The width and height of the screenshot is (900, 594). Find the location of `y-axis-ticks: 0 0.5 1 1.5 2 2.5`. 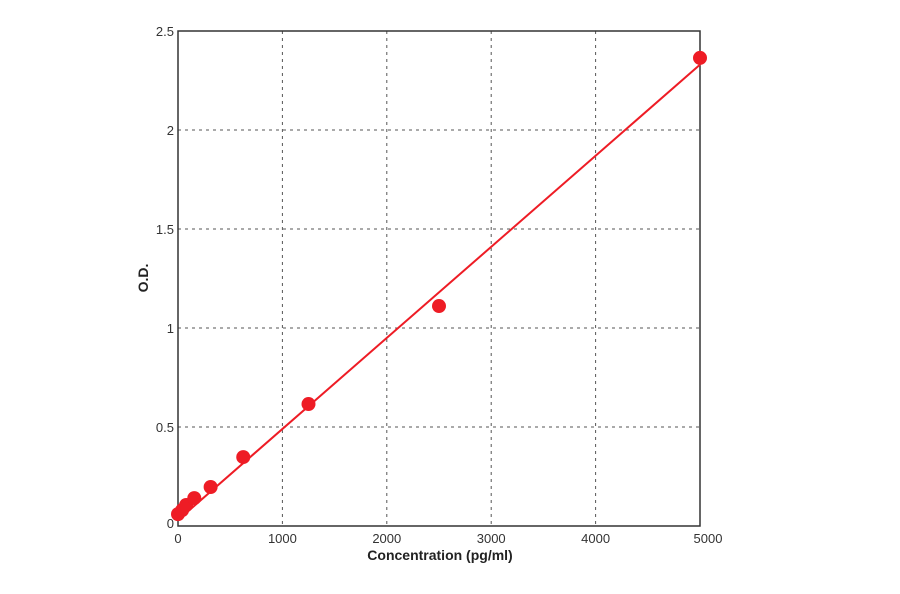

y-axis-ticks: 0 0.5 1 1.5 2 2.5 is located at coordinates (165, 277).